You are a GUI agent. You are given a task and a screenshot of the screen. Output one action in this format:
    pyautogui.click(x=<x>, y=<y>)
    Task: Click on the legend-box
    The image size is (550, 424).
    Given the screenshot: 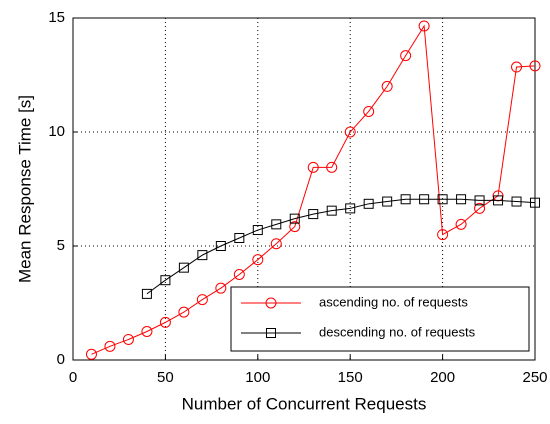 What is the action you would take?
    pyautogui.click(x=380, y=319)
    